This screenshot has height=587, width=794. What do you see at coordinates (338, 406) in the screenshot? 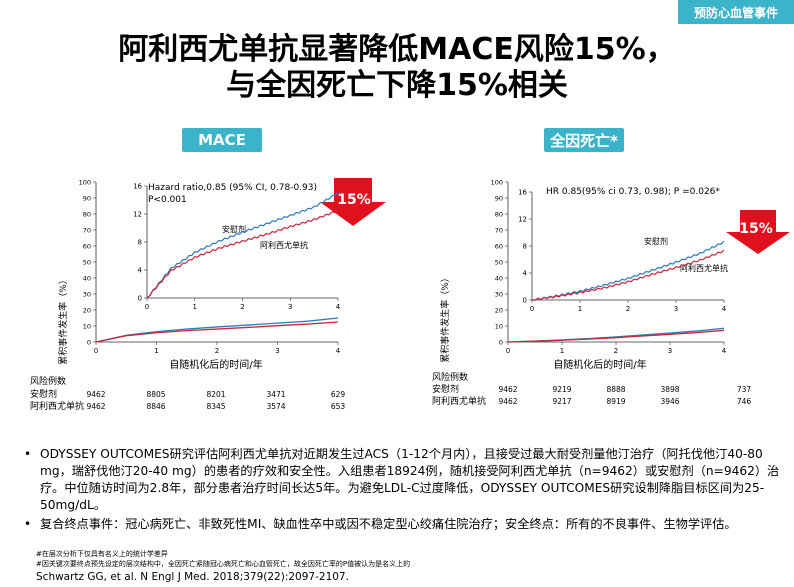
I see `risk-value-drug: 653` at bounding box center [338, 406].